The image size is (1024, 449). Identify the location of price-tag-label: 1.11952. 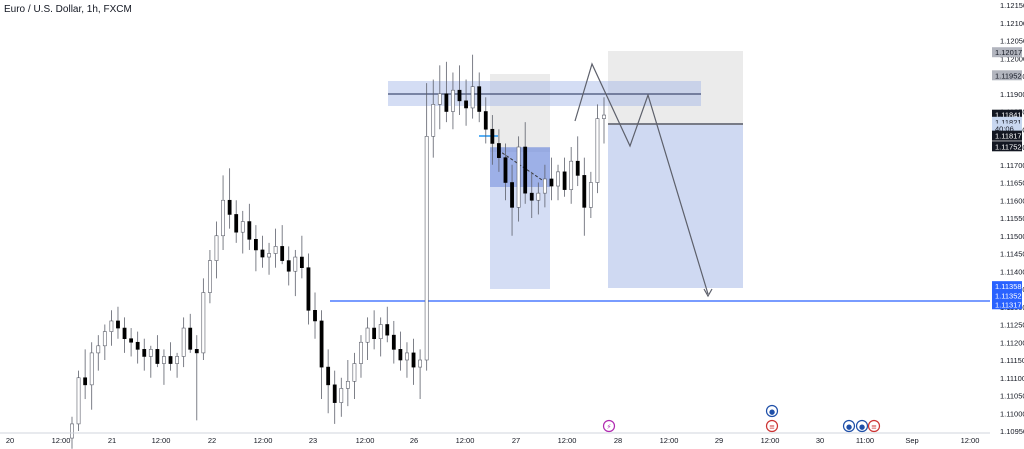
(1008, 75).